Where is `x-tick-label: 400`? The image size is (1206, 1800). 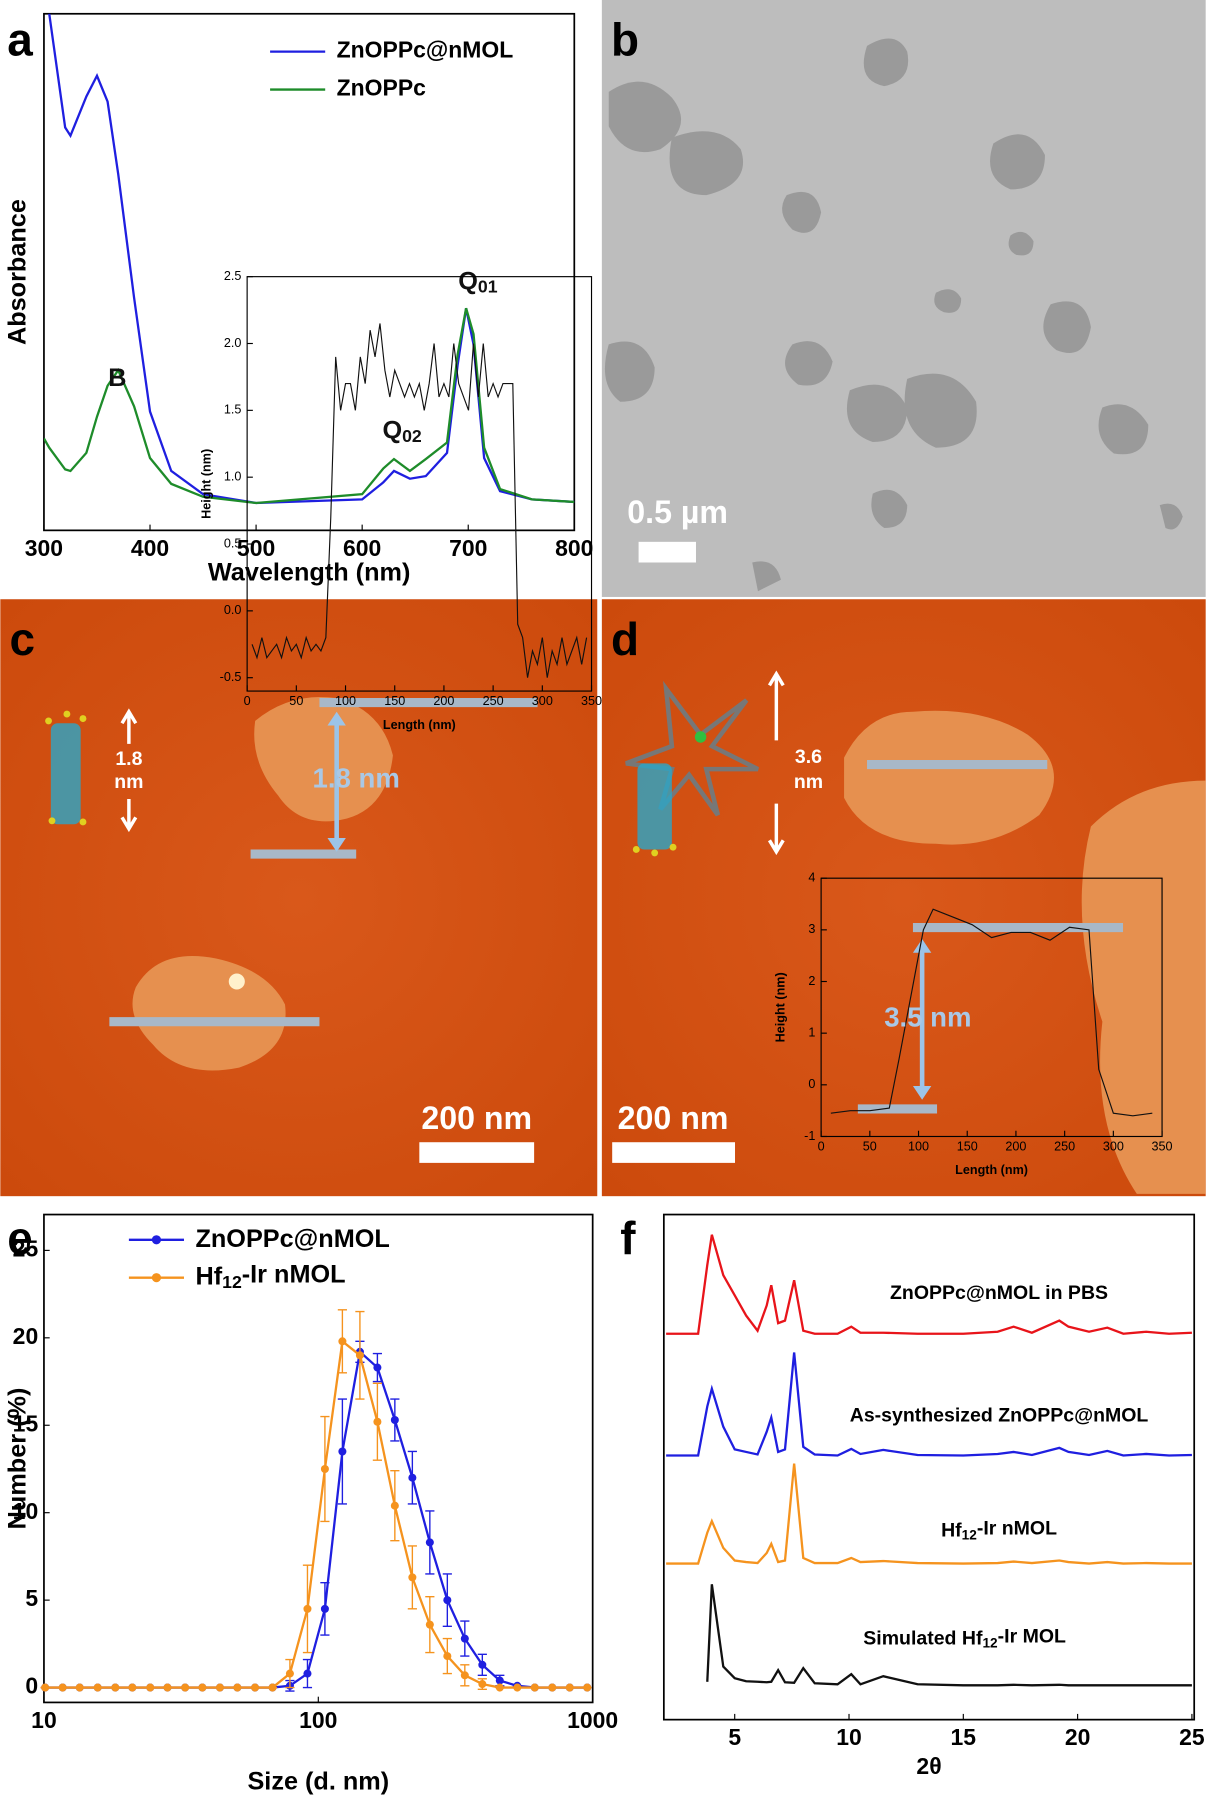
x-tick-label: 400 is located at coordinates (150, 548).